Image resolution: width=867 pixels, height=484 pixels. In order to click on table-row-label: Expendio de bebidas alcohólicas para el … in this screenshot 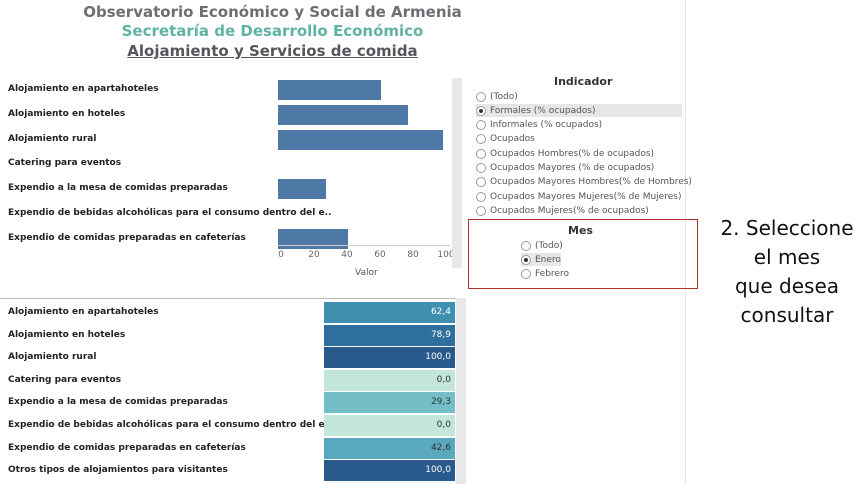, I will do `click(196, 425)`.